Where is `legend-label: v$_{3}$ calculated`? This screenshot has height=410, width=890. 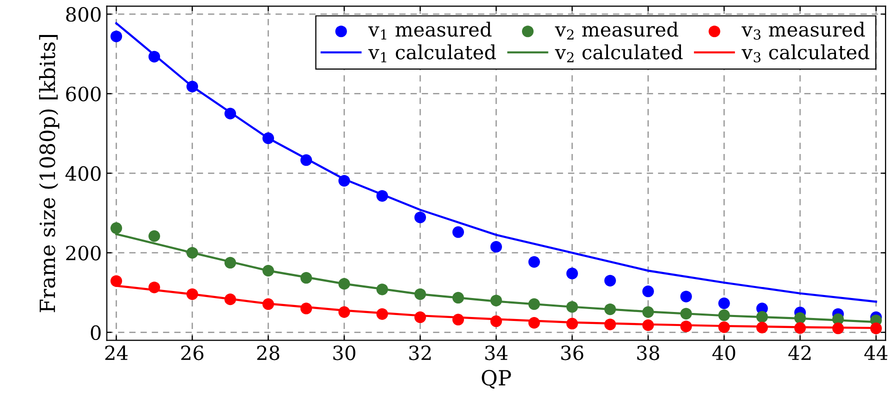 legend-label: v$_{3}$ calculated is located at coordinates (806, 53).